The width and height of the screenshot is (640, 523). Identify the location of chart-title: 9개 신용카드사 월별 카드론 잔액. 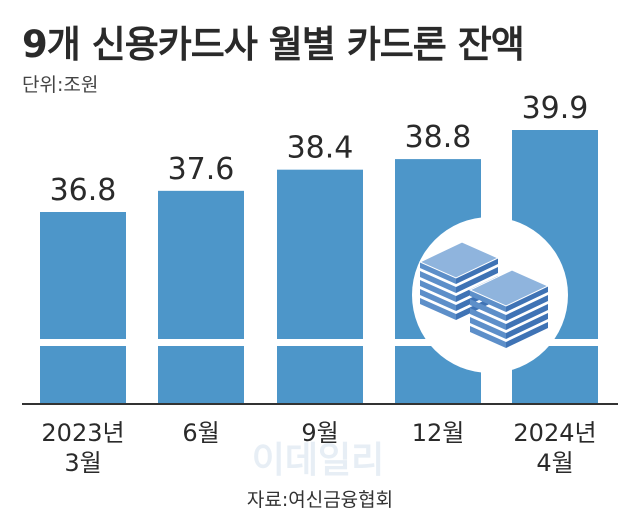
(273, 44).